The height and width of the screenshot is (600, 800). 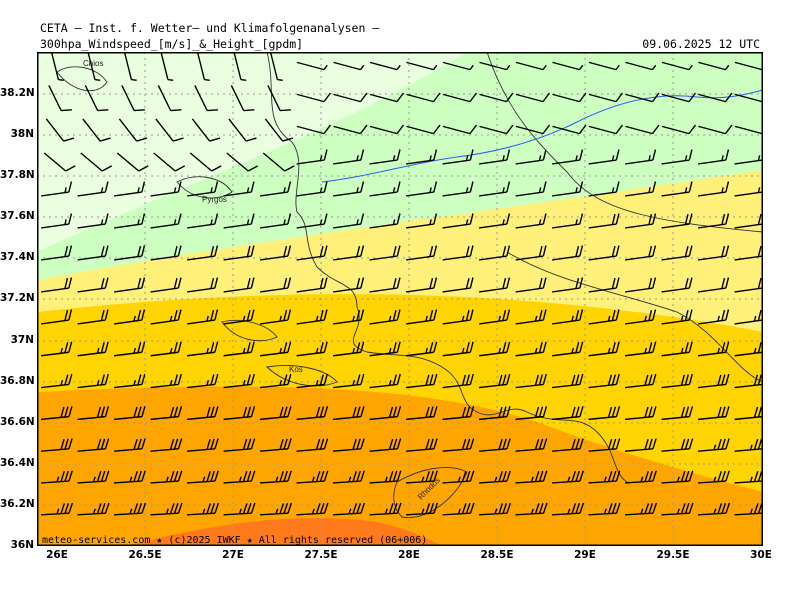 I want to click on latitude-tick-label: 37.6N, so click(x=17, y=216).